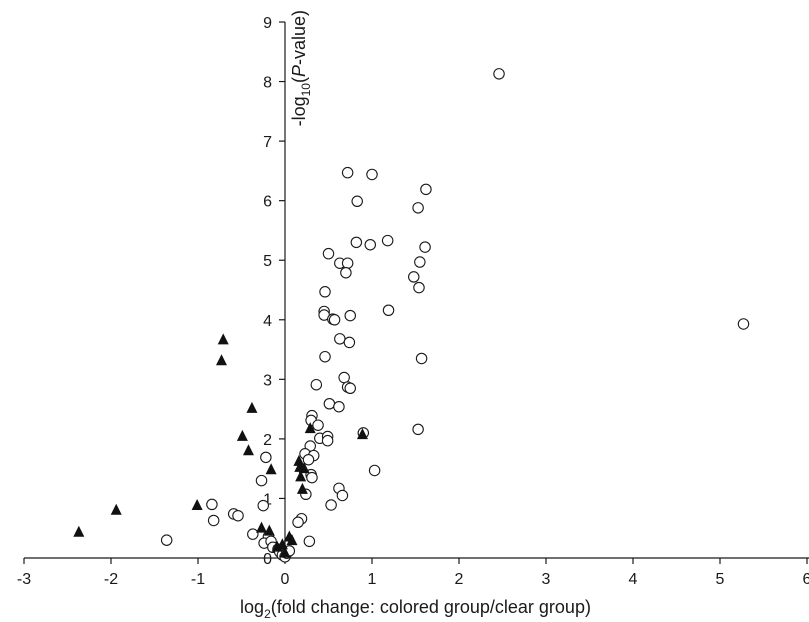 The height and width of the screenshot is (622, 809). What do you see at coordinates (267, 559) in the screenshot?
I see `y-tick-label: 0` at bounding box center [267, 559].